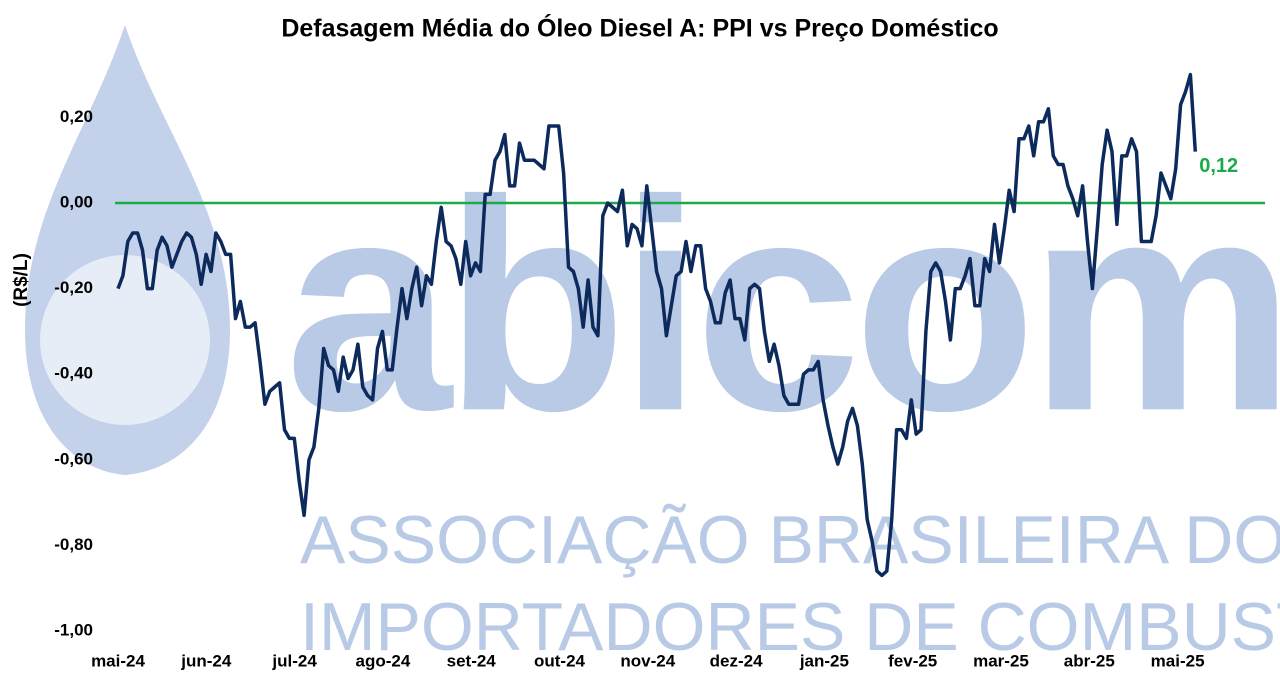  Describe the element at coordinates (73, 373) in the screenshot. I see `y-tick-label: -0,40` at that location.